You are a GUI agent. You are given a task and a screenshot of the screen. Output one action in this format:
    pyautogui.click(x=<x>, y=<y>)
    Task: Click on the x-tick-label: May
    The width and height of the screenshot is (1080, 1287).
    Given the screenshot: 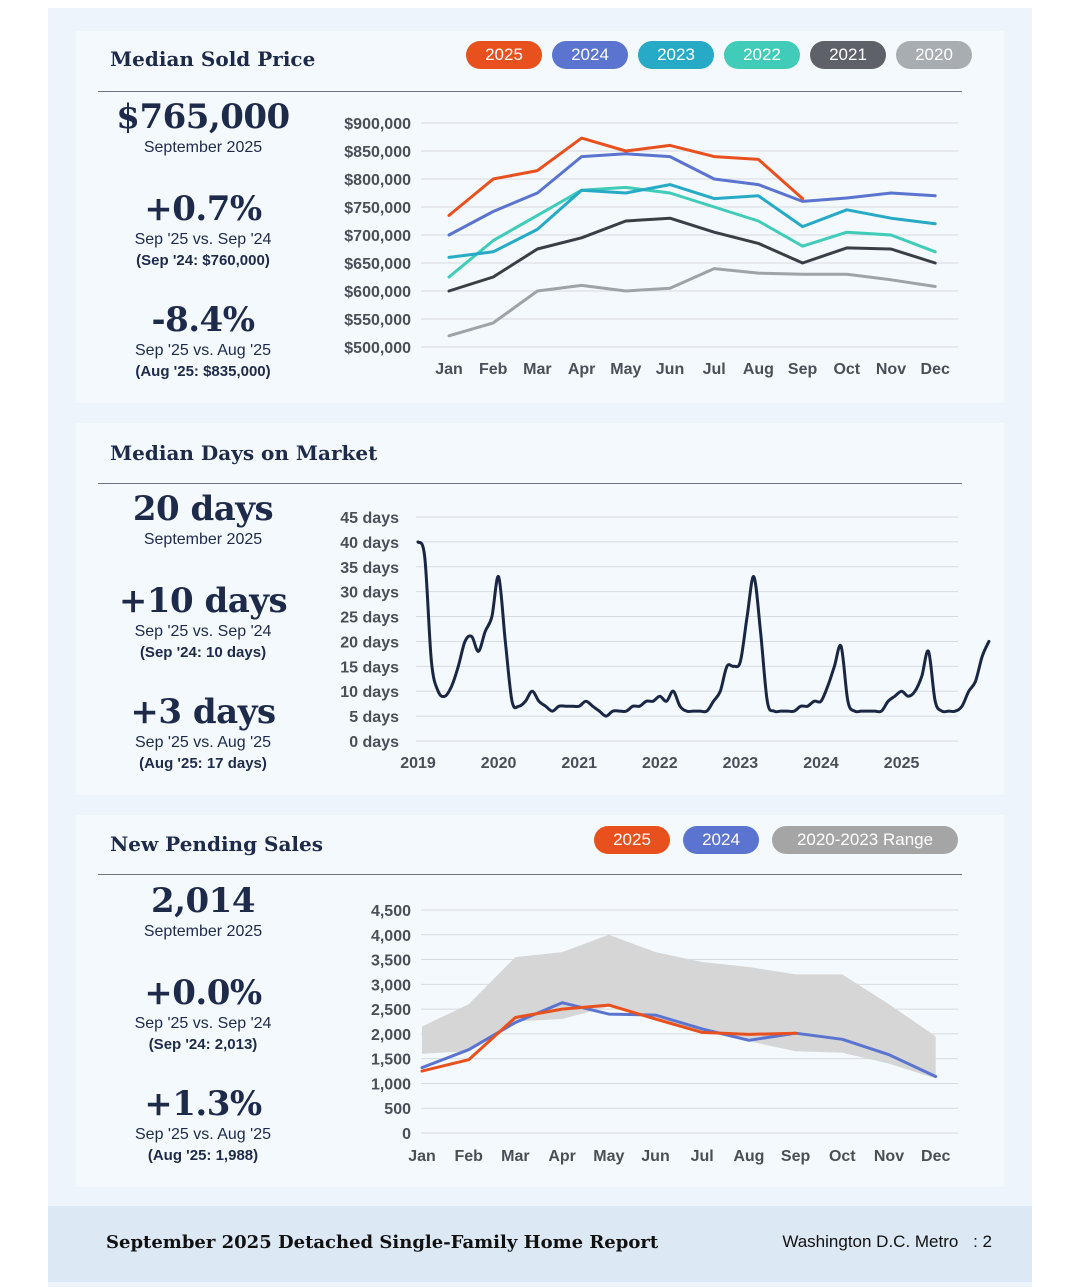 What is the action you would take?
    pyautogui.click(x=608, y=1156)
    